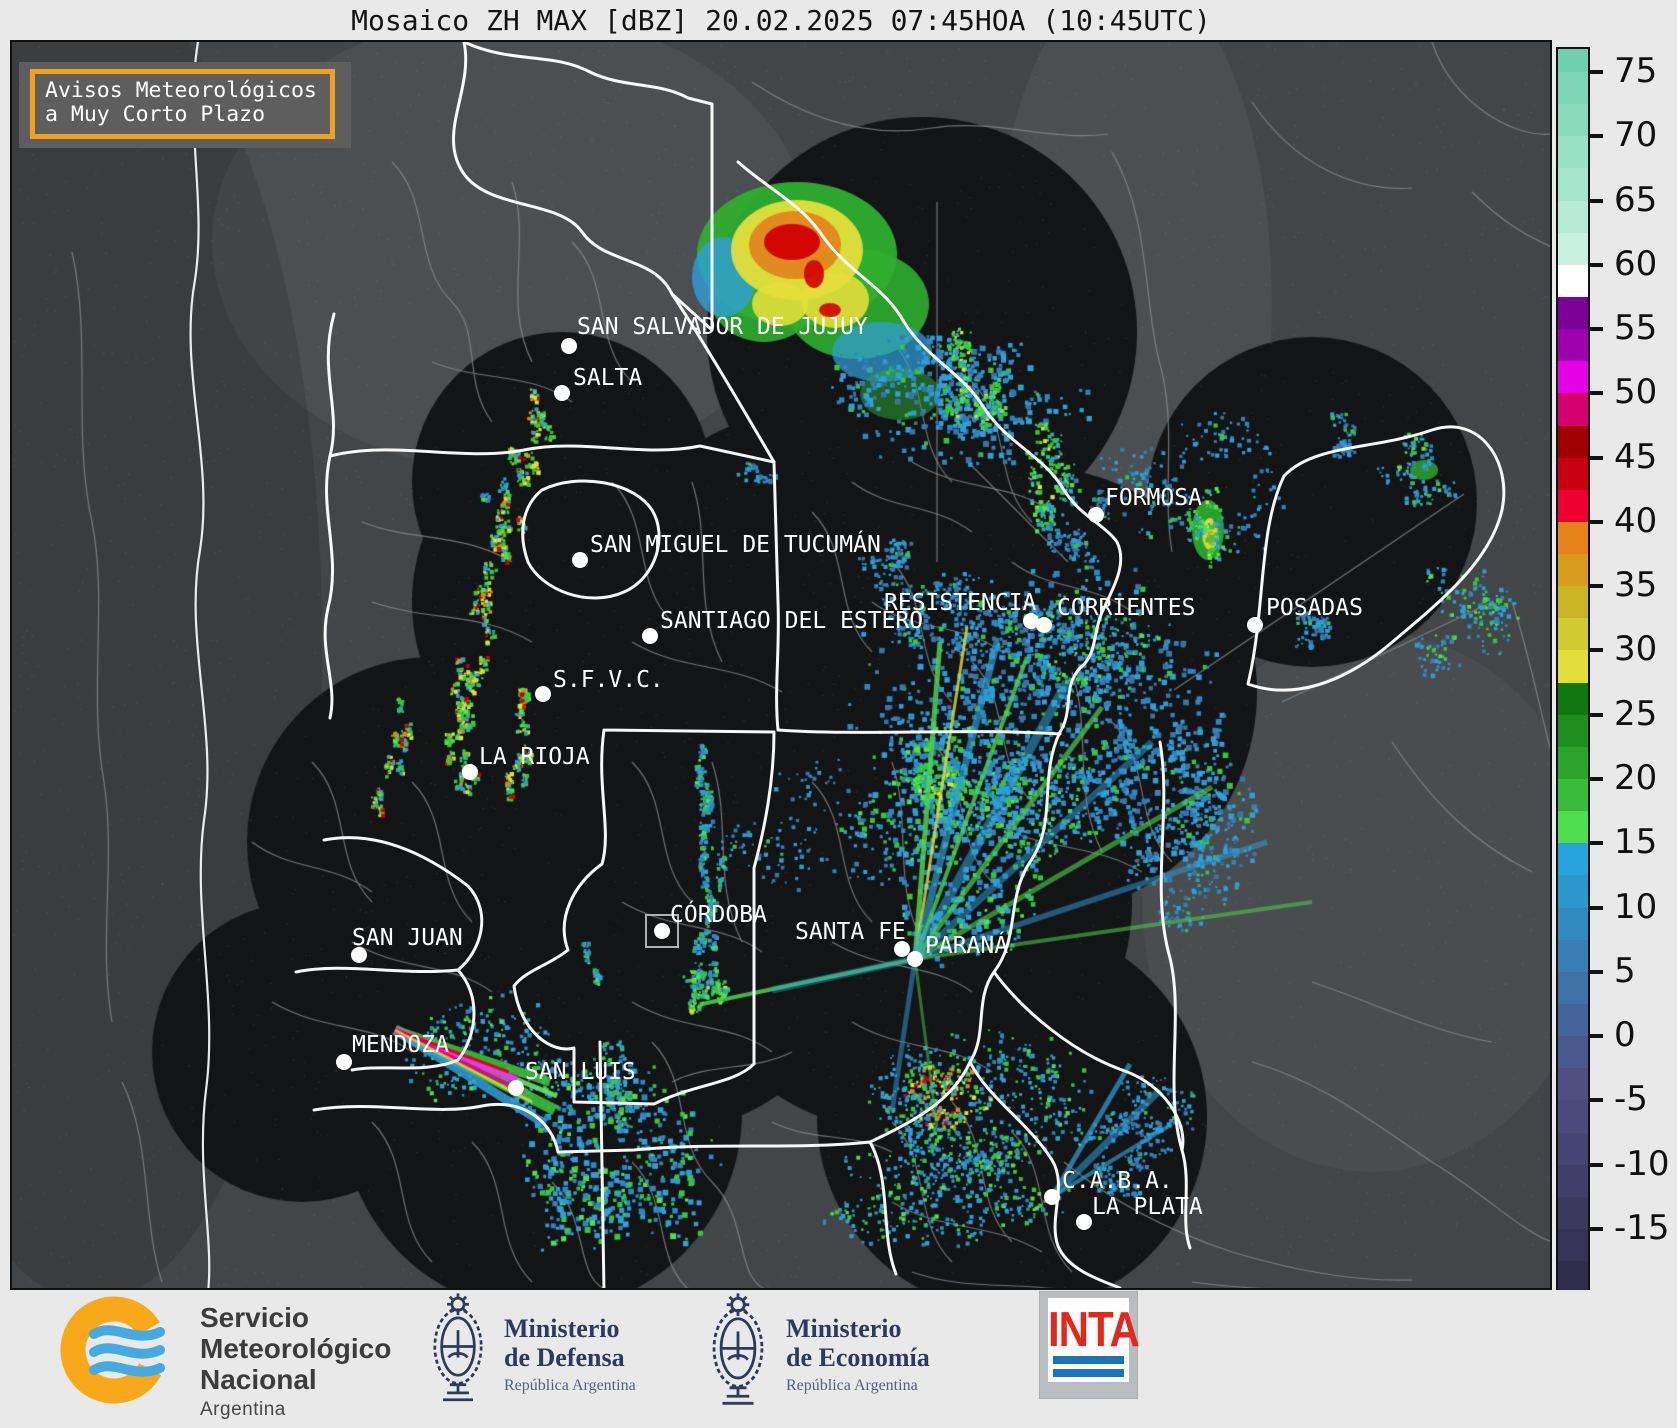 The image size is (1677, 1428). I want to click on colorbar-tick-label: 60, so click(1636, 263).